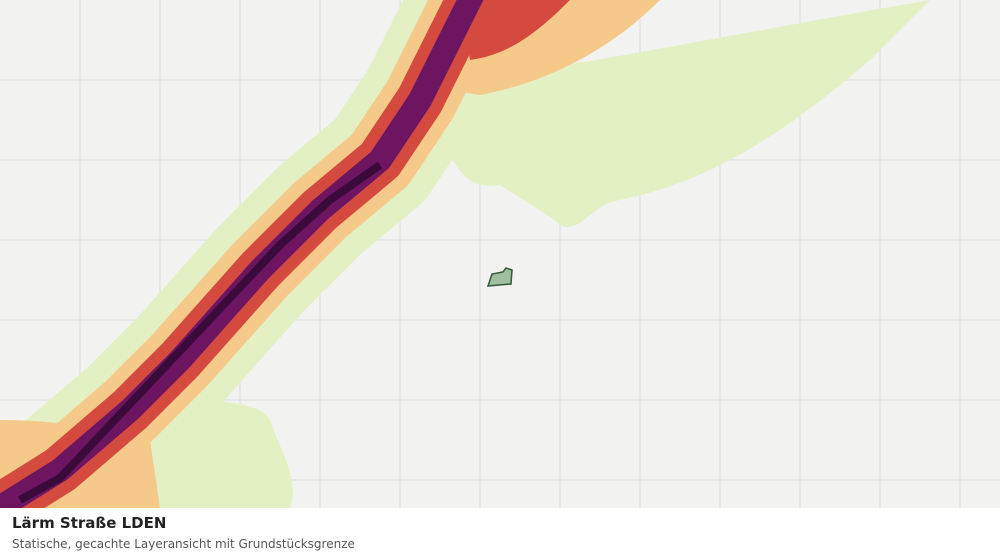 This screenshot has height=560, width=1000. Describe the element at coordinates (499, 277) in the screenshot. I see `parcel-boundary` at that location.